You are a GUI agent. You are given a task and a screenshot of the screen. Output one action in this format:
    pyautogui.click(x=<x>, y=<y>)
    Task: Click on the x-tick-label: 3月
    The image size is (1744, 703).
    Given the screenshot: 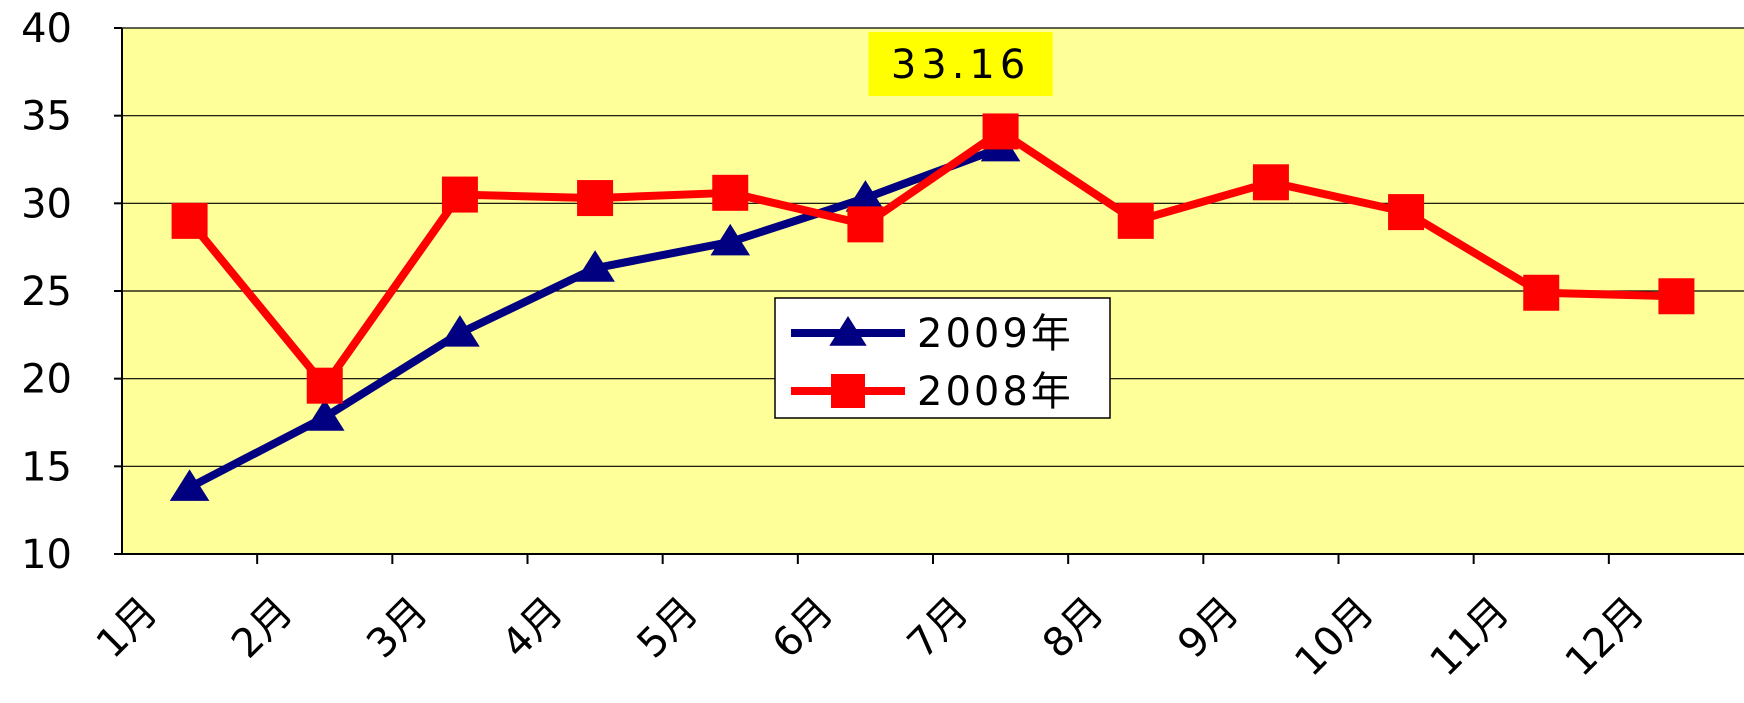 What is the action you would take?
    pyautogui.click(x=397, y=628)
    